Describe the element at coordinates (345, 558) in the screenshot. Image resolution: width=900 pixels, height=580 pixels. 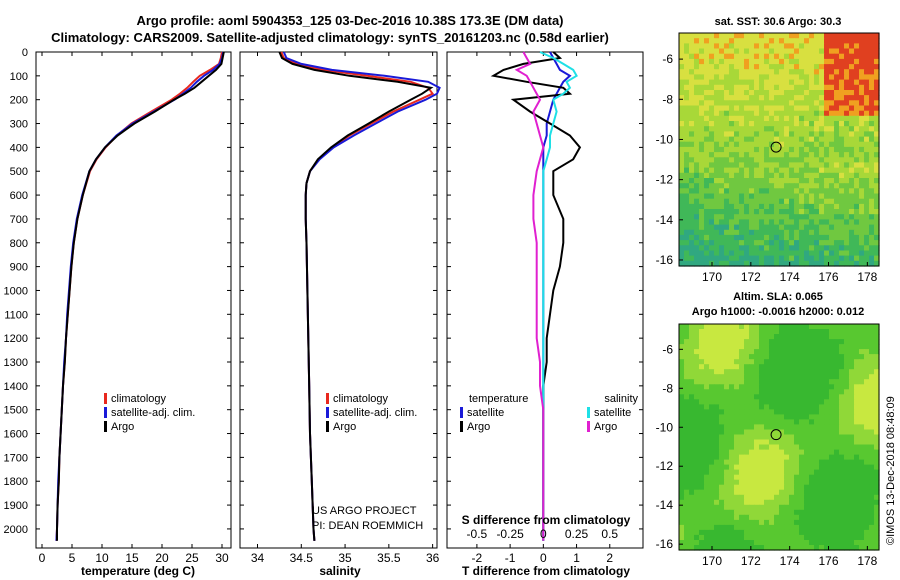
I see `sal-xtick-label: 35` at that location.